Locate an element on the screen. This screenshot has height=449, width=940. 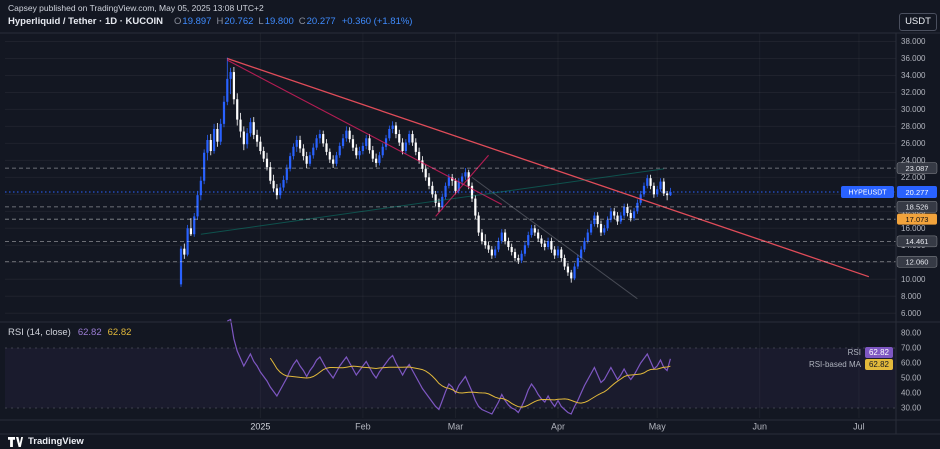
high-label: H is located at coordinates (220, 21).